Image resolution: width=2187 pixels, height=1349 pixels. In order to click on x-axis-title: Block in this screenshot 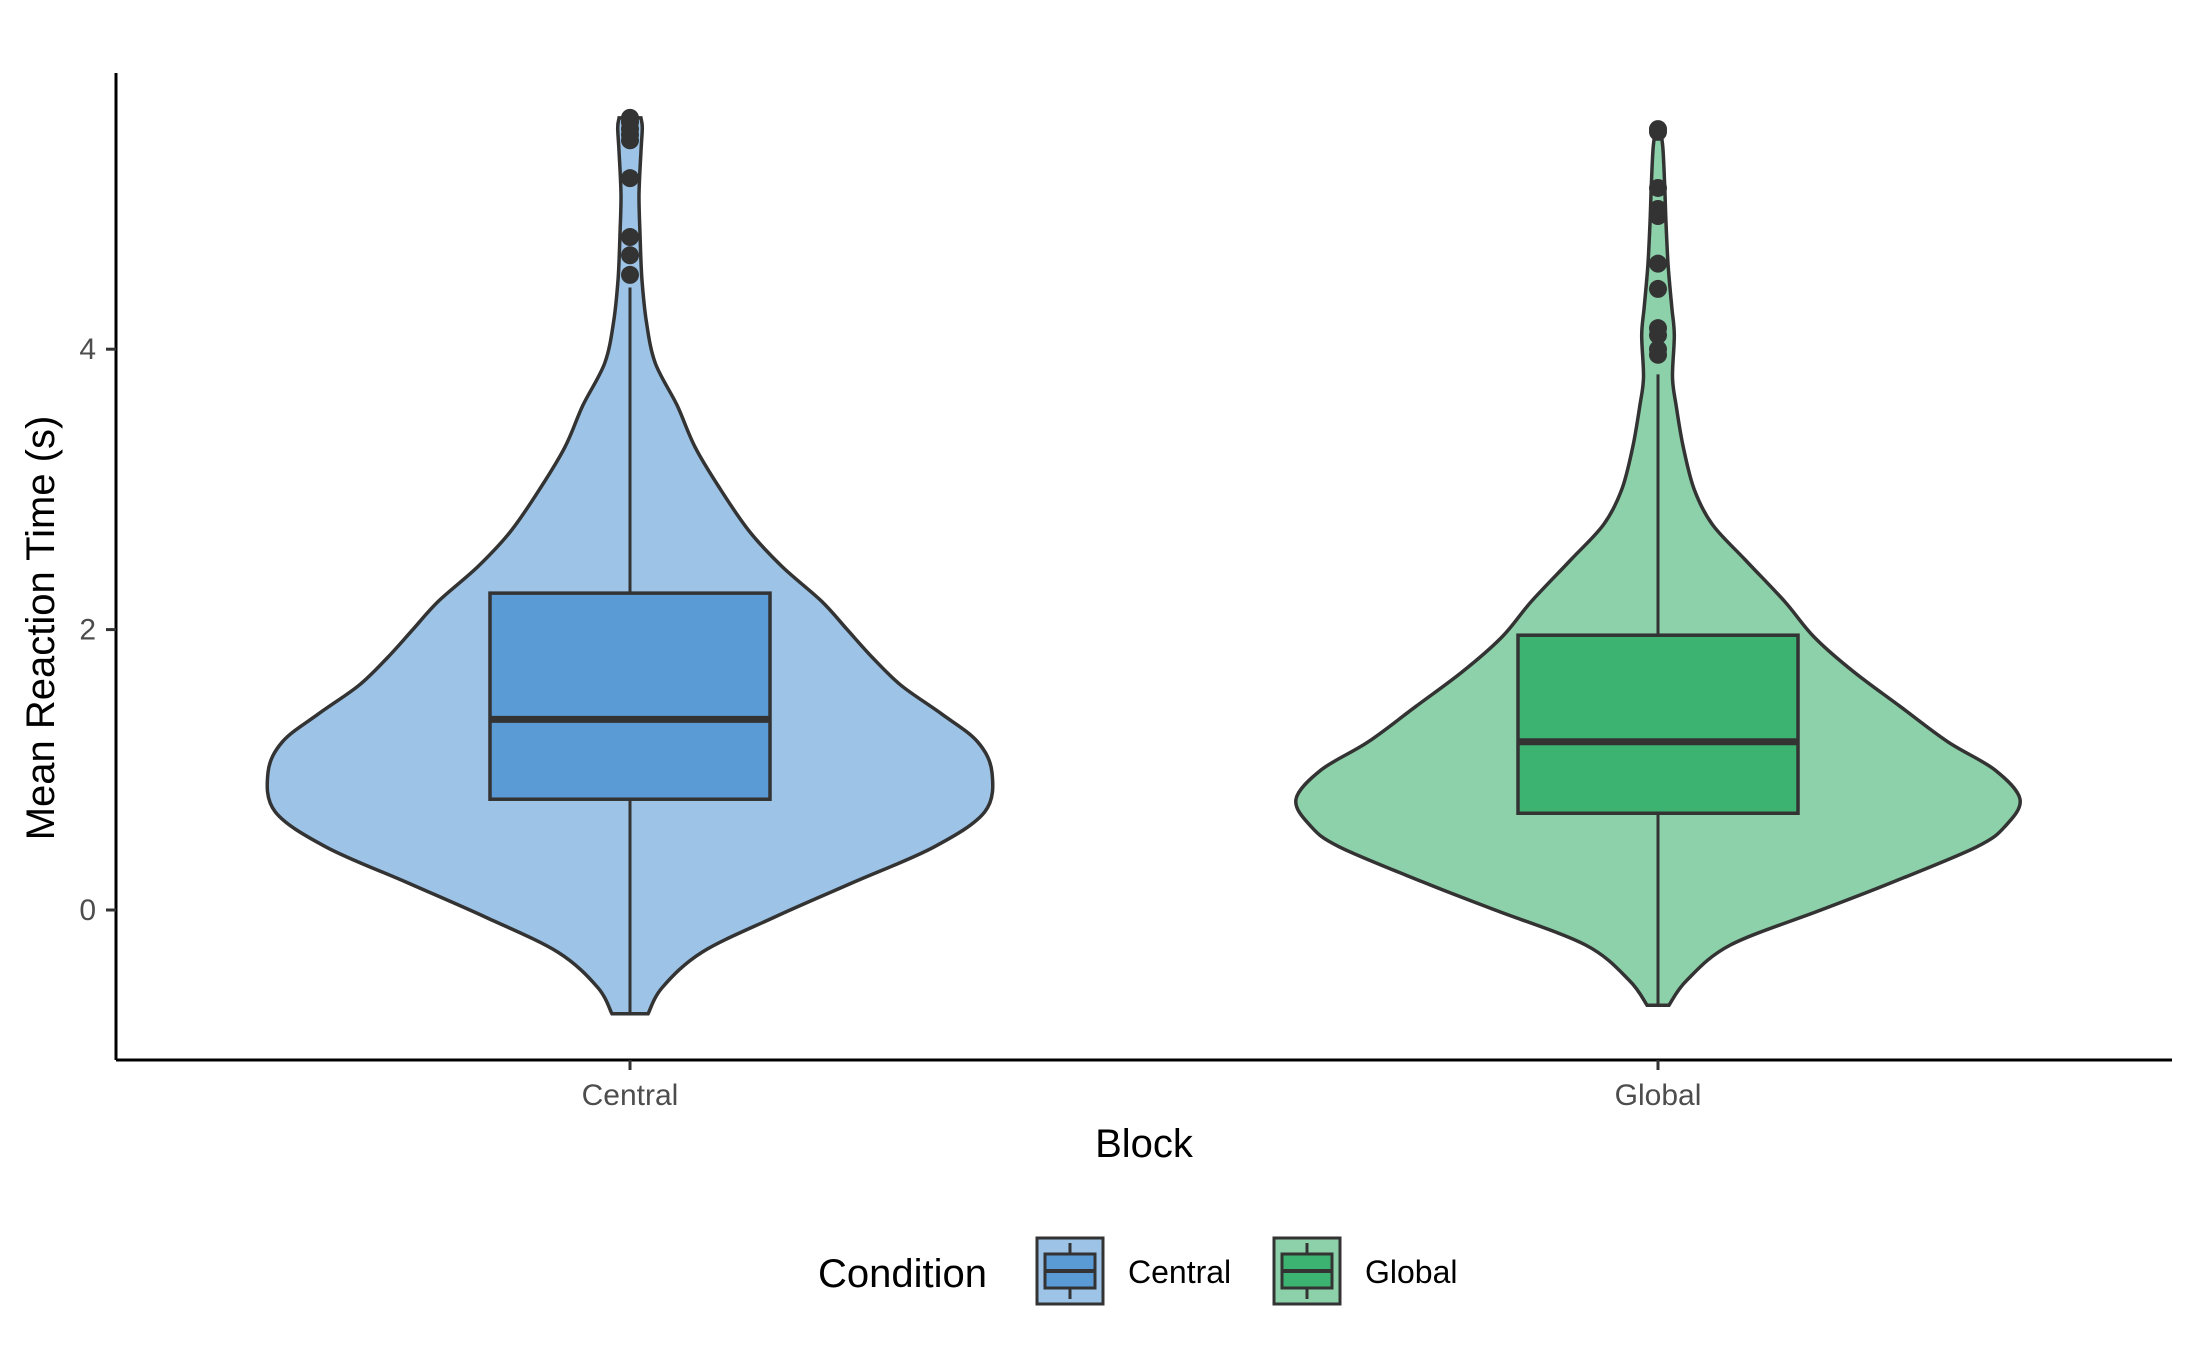, I will do `click(1144, 1144)`.